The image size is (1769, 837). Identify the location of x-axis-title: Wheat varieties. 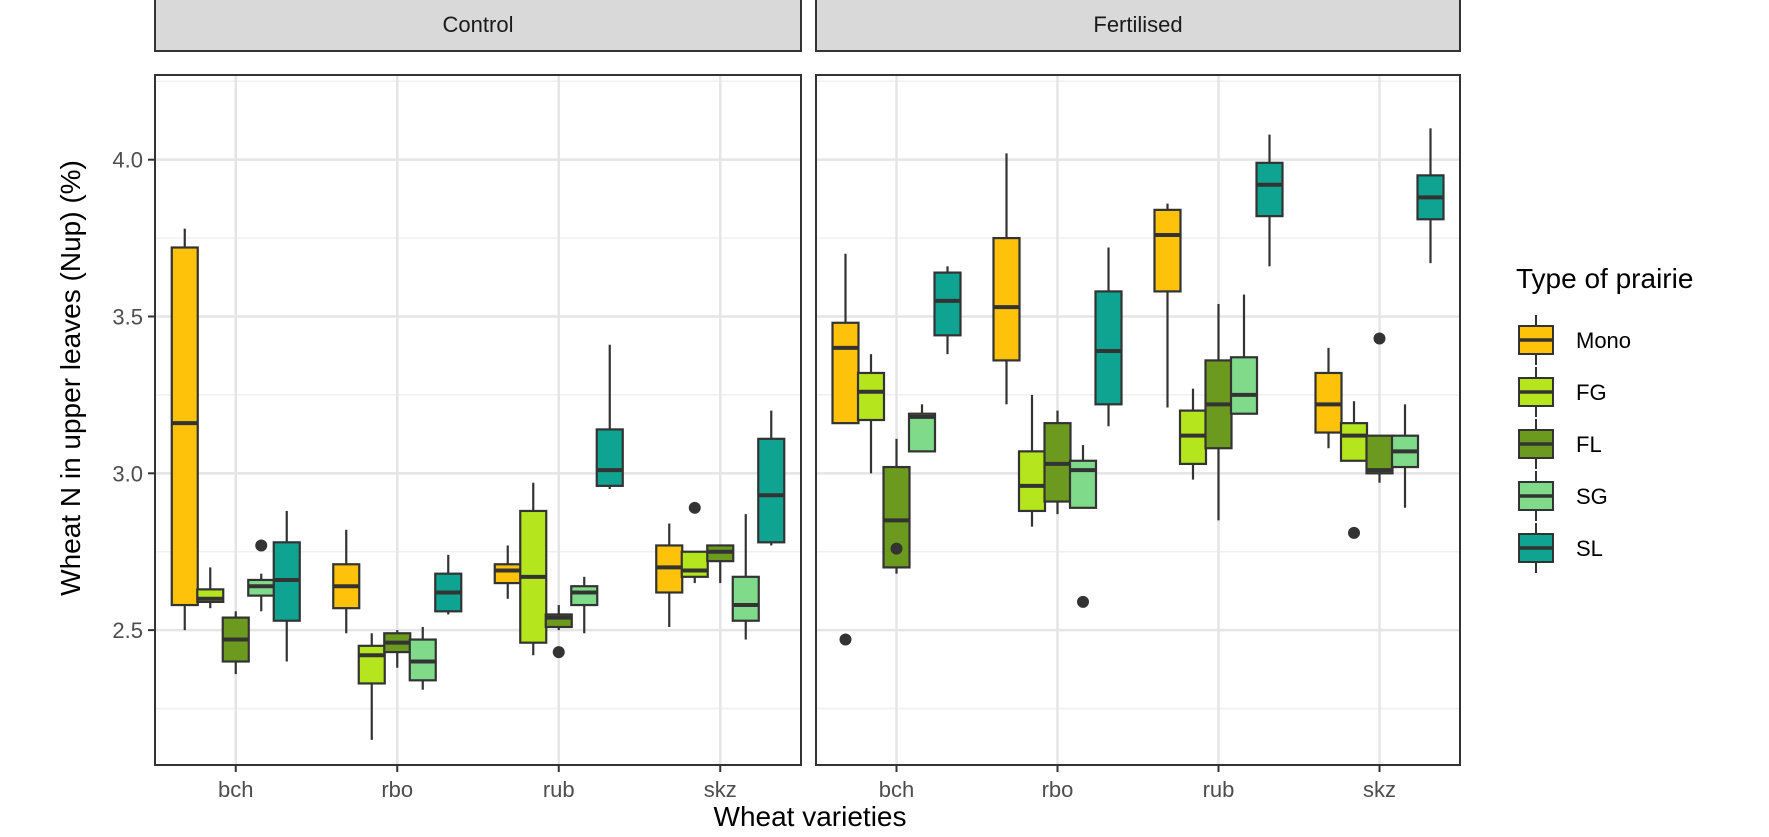
(810, 816).